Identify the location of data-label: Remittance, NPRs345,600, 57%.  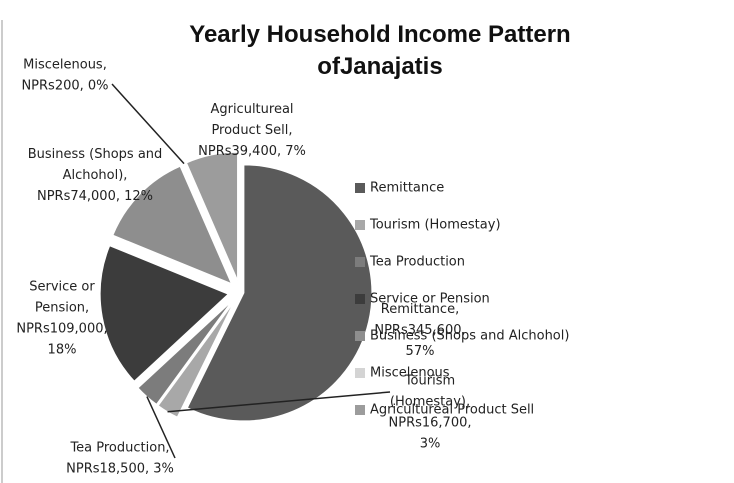
(419, 330).